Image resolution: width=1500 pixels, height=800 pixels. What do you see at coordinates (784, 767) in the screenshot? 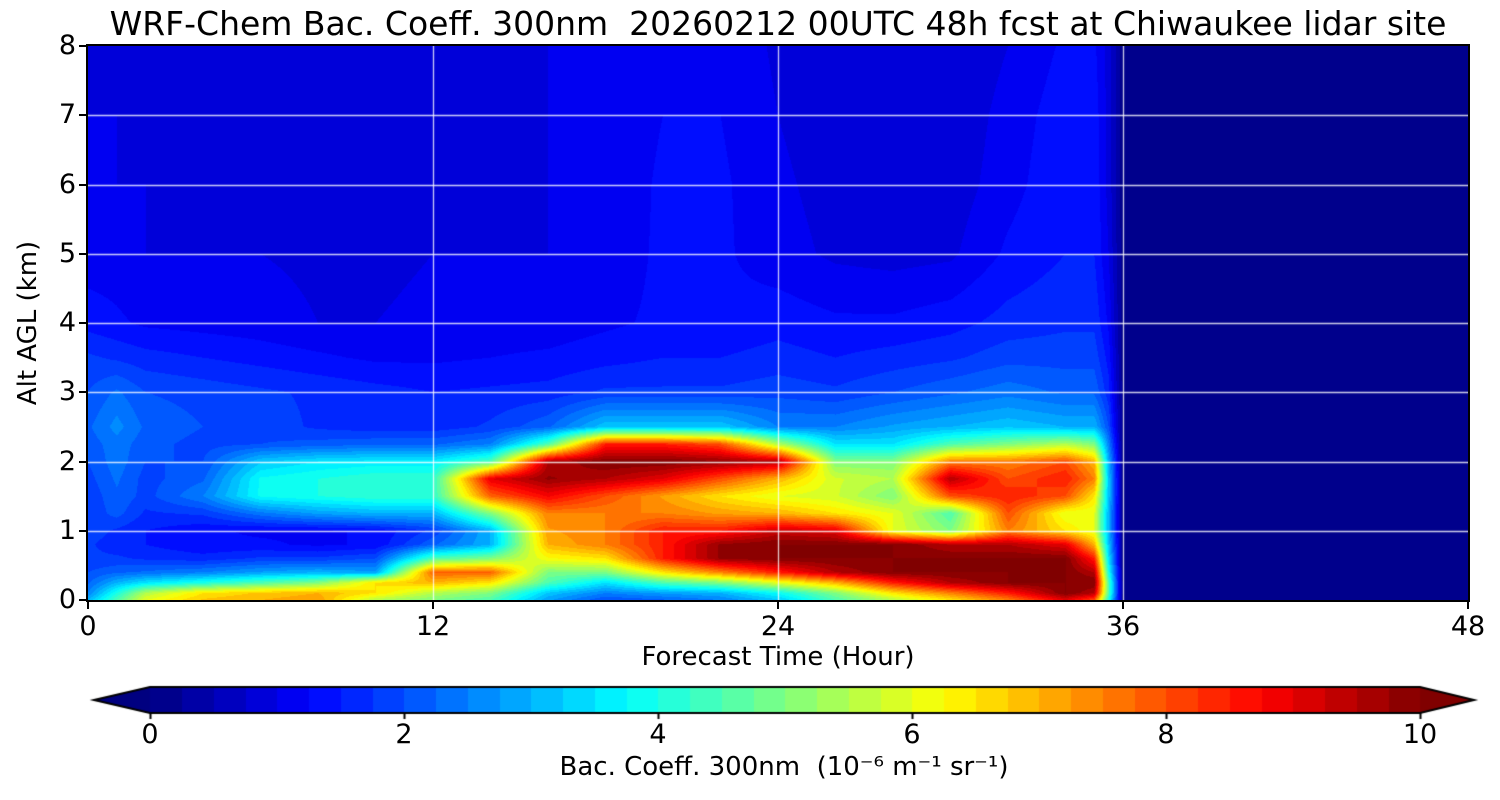
I see `colorbar-label: Bac. Coeff. 300nm (10⁻⁶ m⁻¹ sr⁻¹)` at bounding box center [784, 767].